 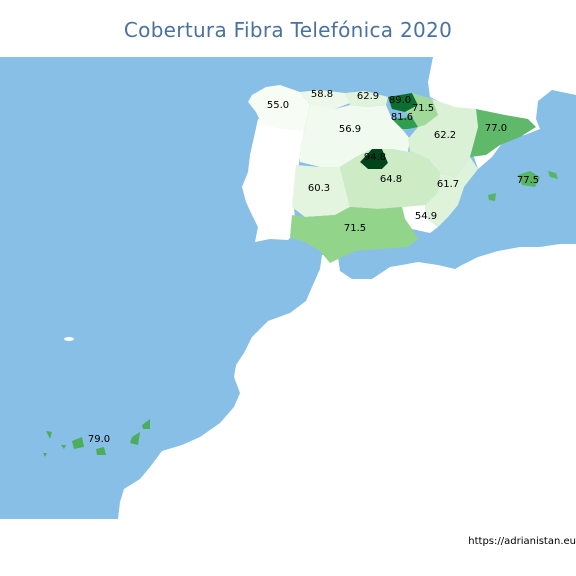 What do you see at coordinates (288, 30) in the screenshot?
I see `map-title: Cobertura Fibra Telefónica 2020` at bounding box center [288, 30].